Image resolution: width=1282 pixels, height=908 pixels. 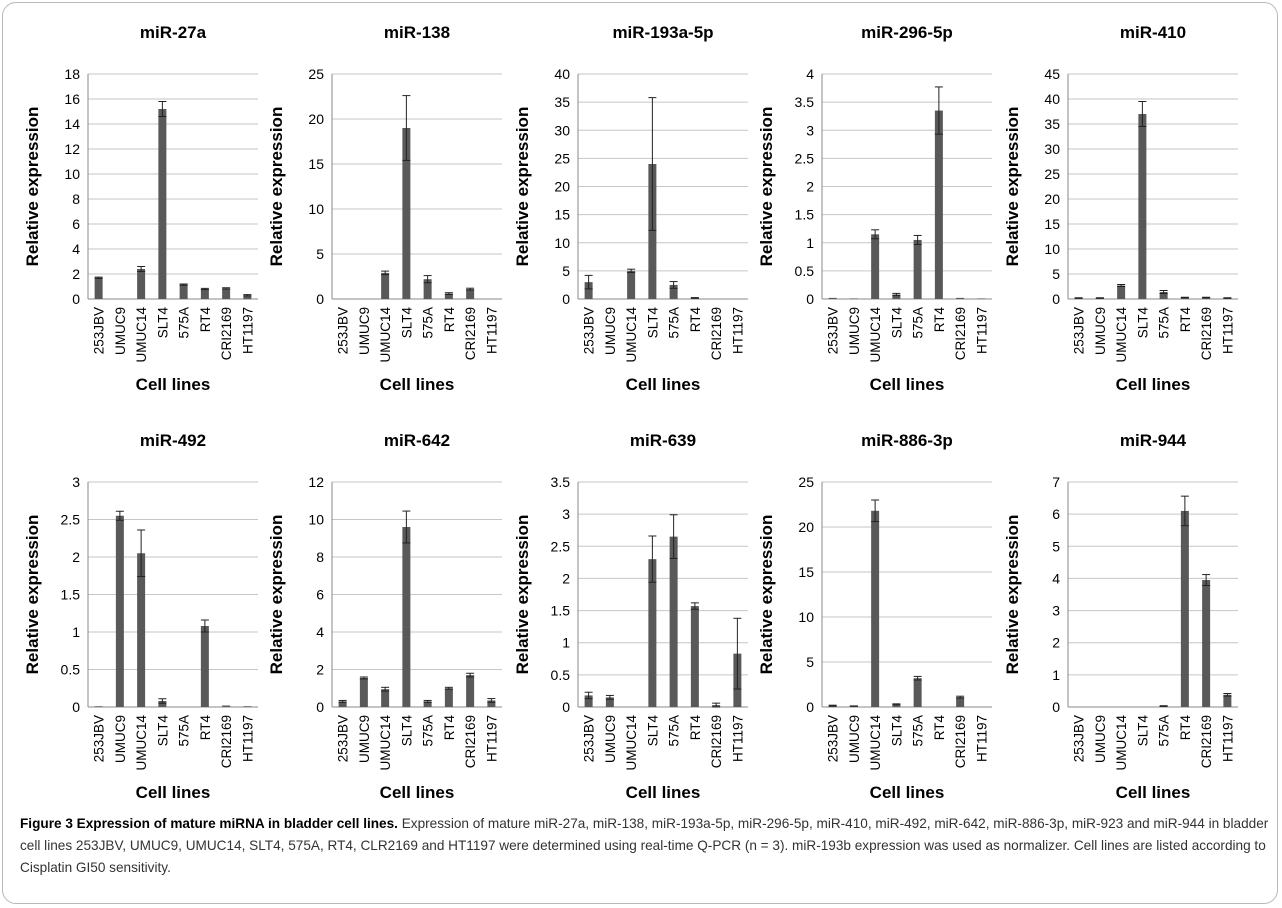 What do you see at coordinates (1052, 224) in the screenshot?
I see `y-tick-label: 15` at bounding box center [1052, 224].